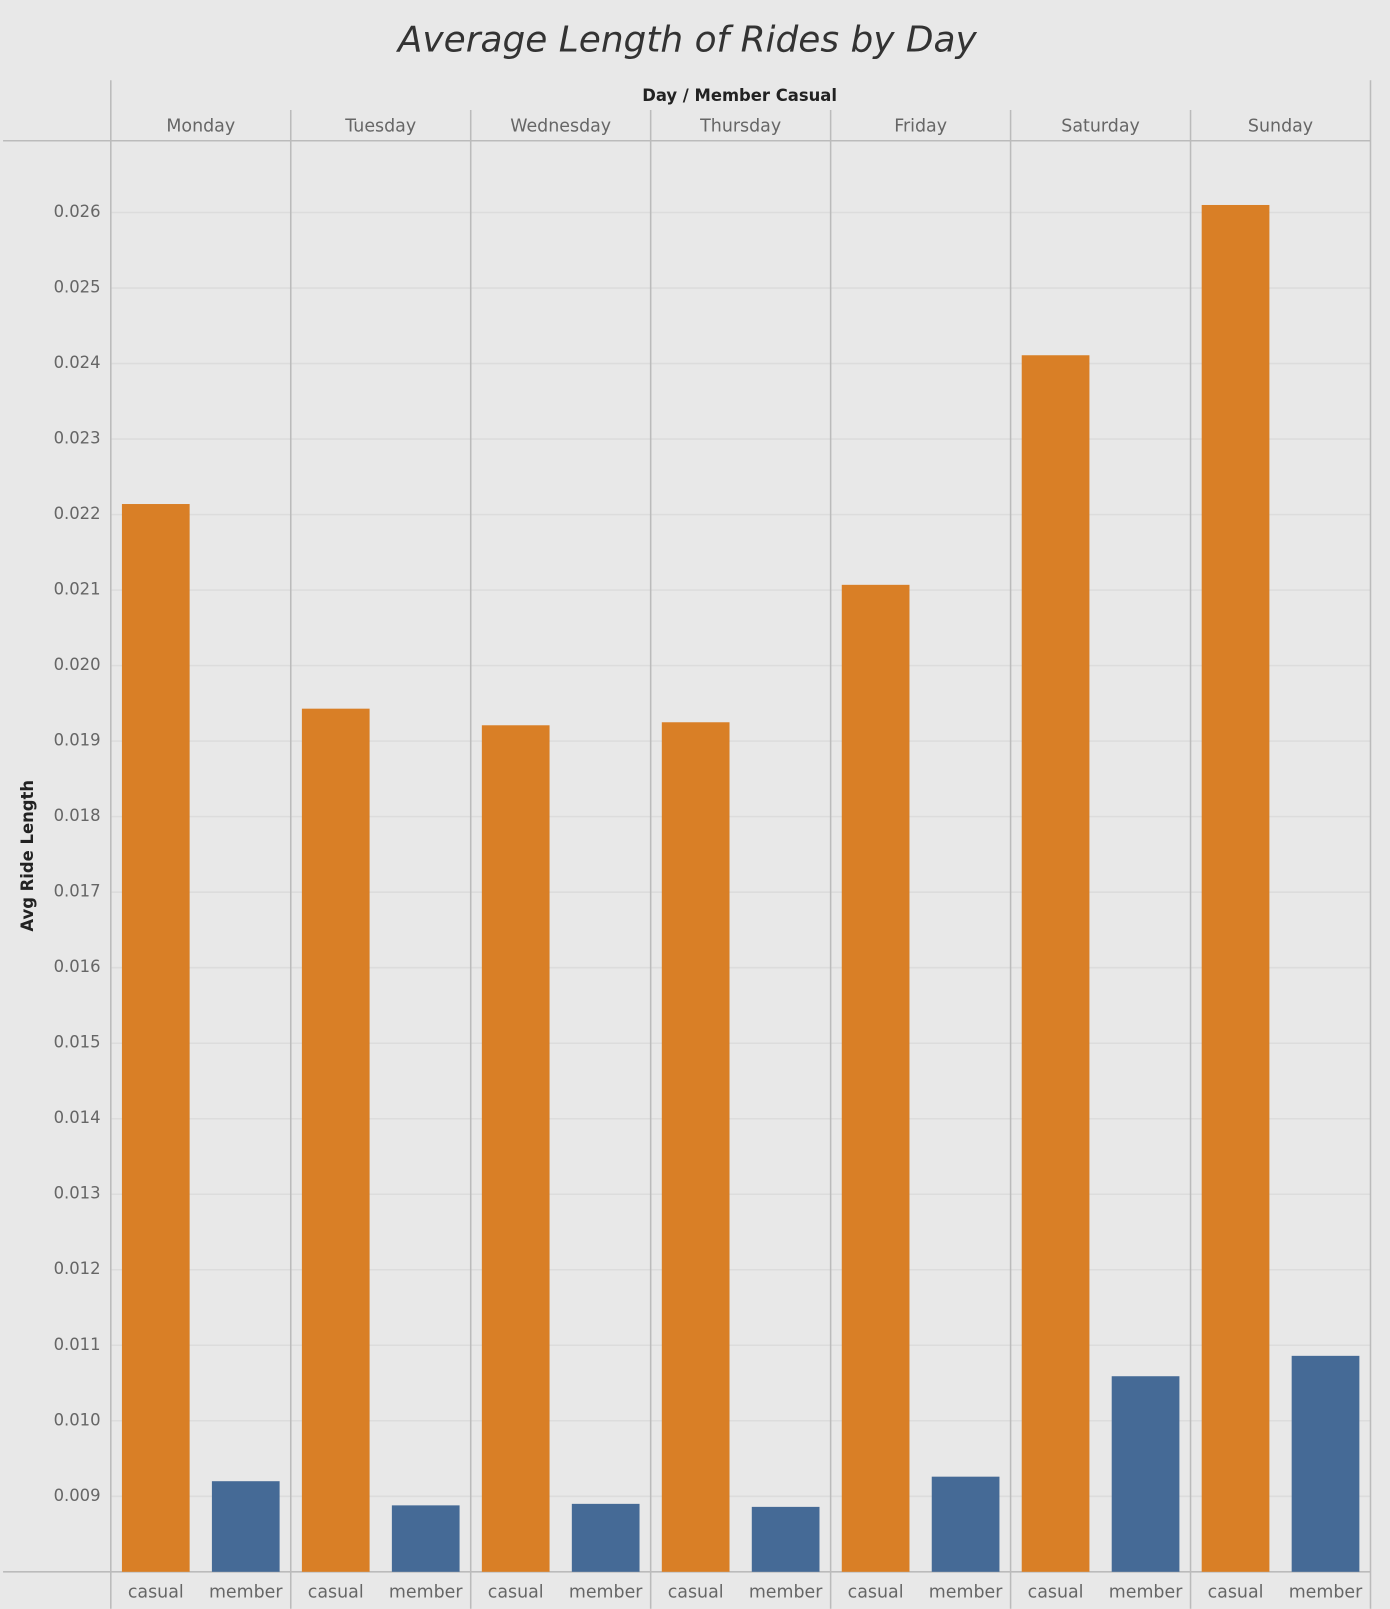  What do you see at coordinates (77, 1495) in the screenshot?
I see `y-tick-label: 0.009` at bounding box center [77, 1495].